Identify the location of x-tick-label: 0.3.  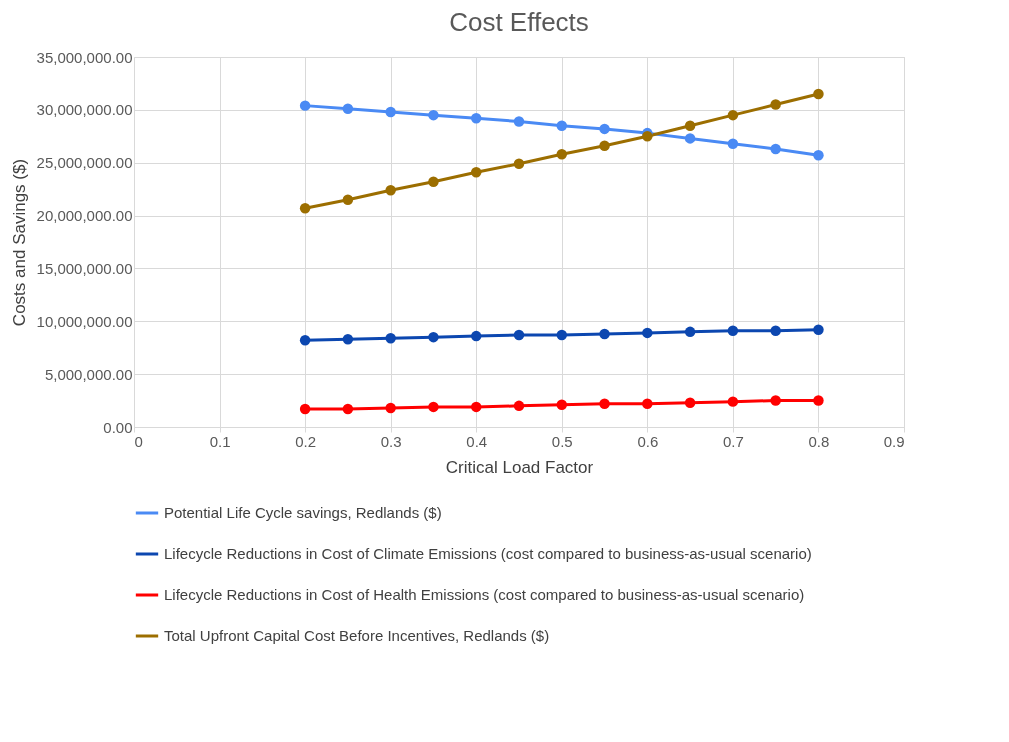
(391, 441).